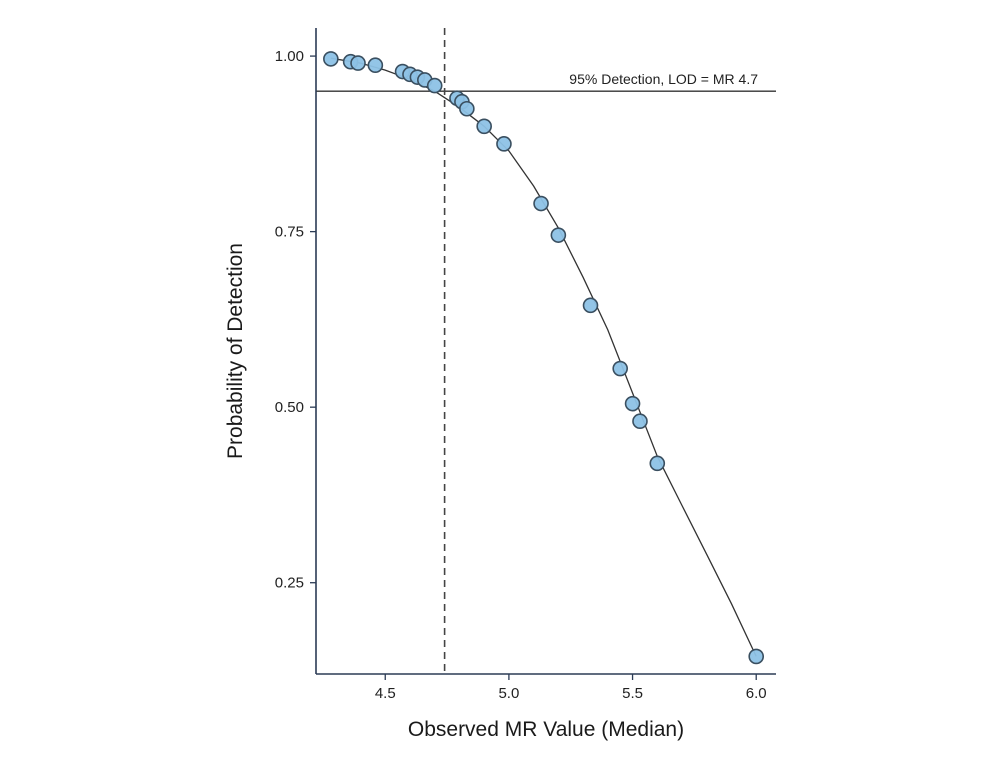  What do you see at coordinates (289, 583) in the screenshot?
I see `y-tick-label: 0.25` at bounding box center [289, 583].